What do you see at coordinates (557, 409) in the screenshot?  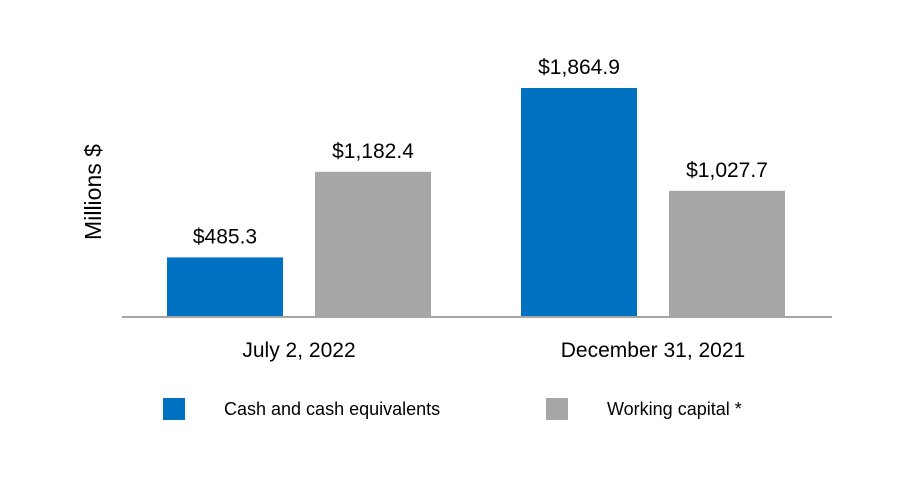 I see `legend-swatch-working-capital` at bounding box center [557, 409].